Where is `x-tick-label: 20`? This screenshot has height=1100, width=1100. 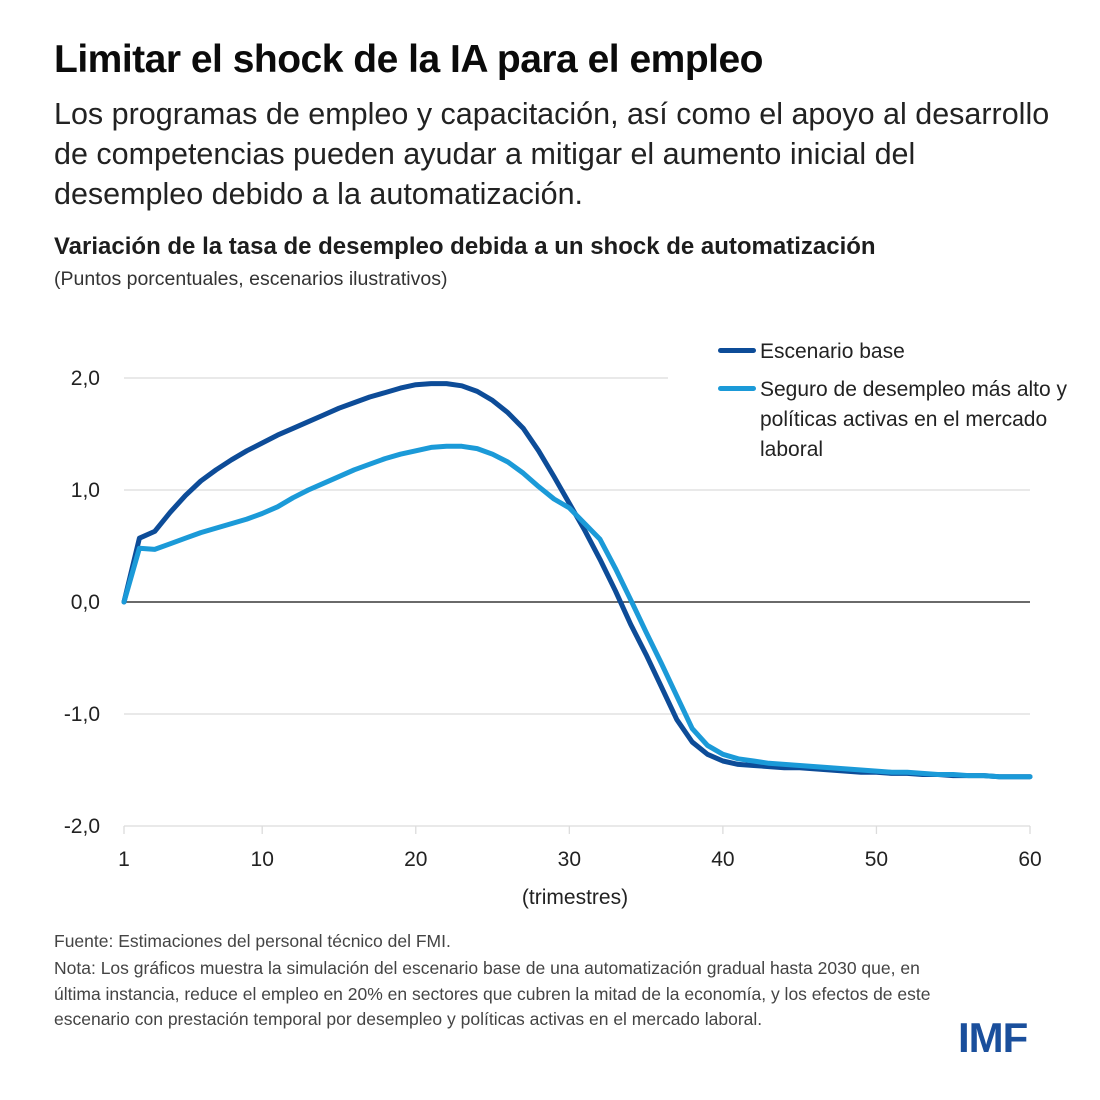
x-tick-label: 20 is located at coordinates (415, 859).